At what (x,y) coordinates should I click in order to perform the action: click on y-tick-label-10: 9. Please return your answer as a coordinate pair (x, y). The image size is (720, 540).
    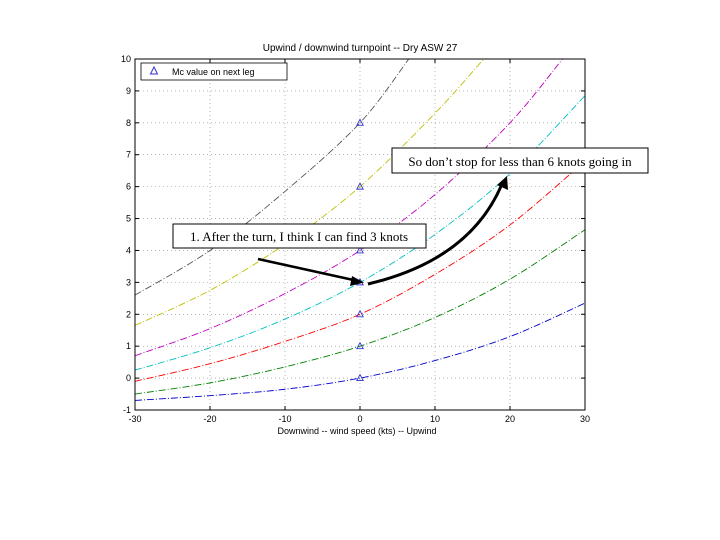
    Looking at the image, I should click on (128, 91).